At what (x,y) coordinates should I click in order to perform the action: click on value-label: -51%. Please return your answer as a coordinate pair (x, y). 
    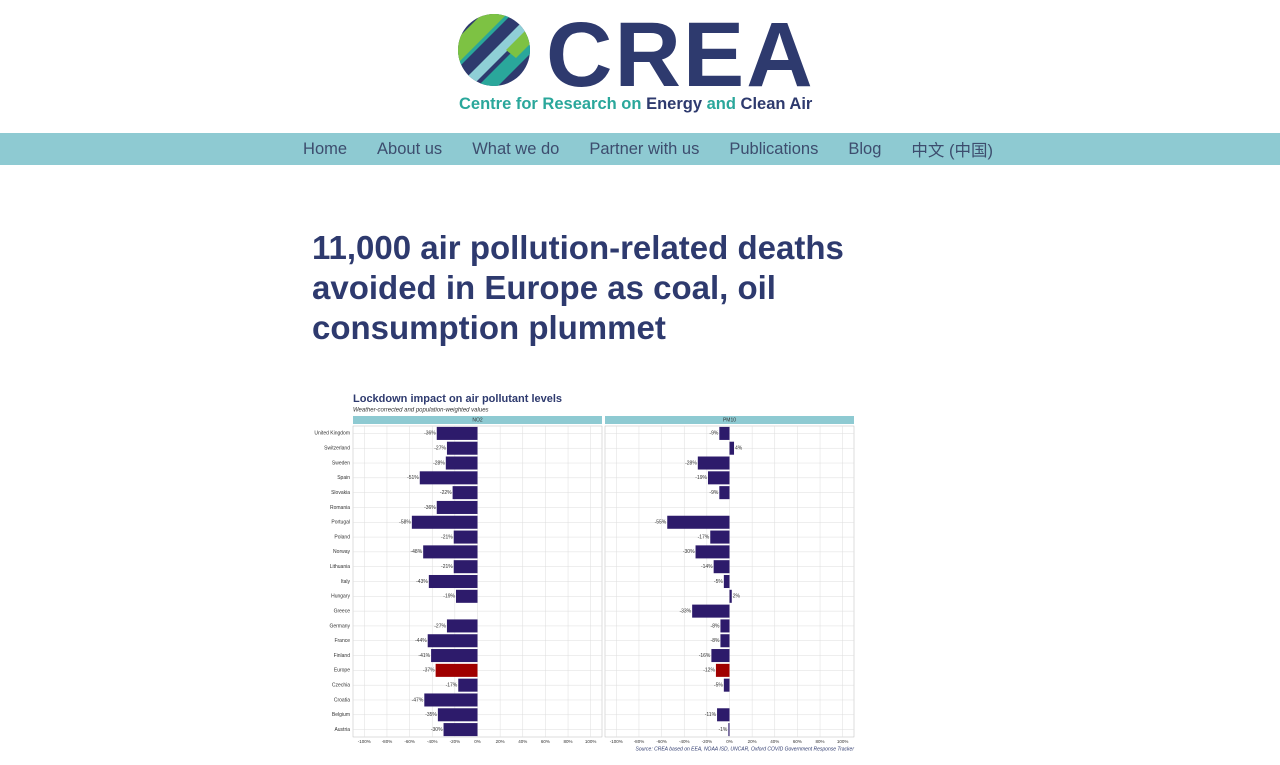
    Looking at the image, I should click on (413, 478).